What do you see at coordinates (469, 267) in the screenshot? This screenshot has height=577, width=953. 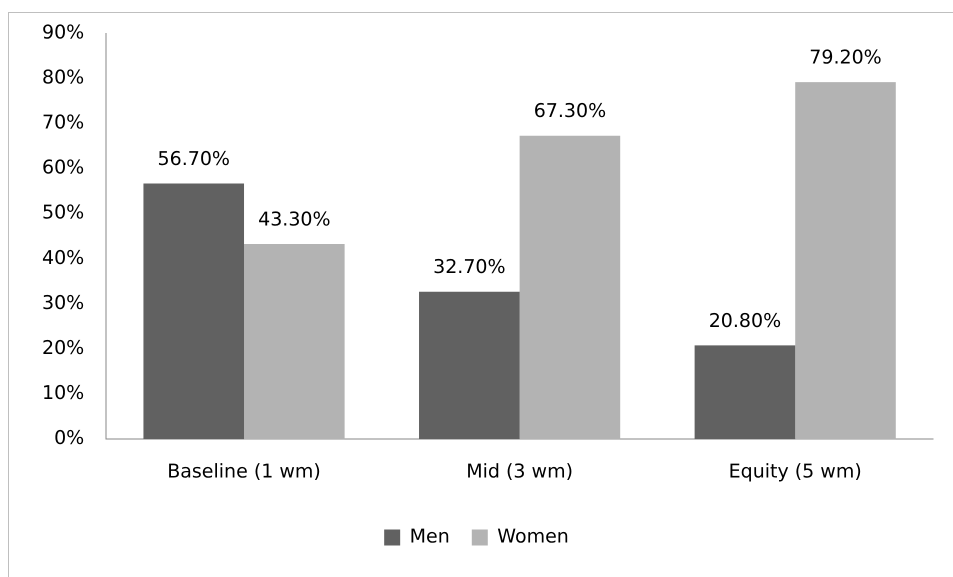 I see `data-label: 32.70%` at bounding box center [469, 267].